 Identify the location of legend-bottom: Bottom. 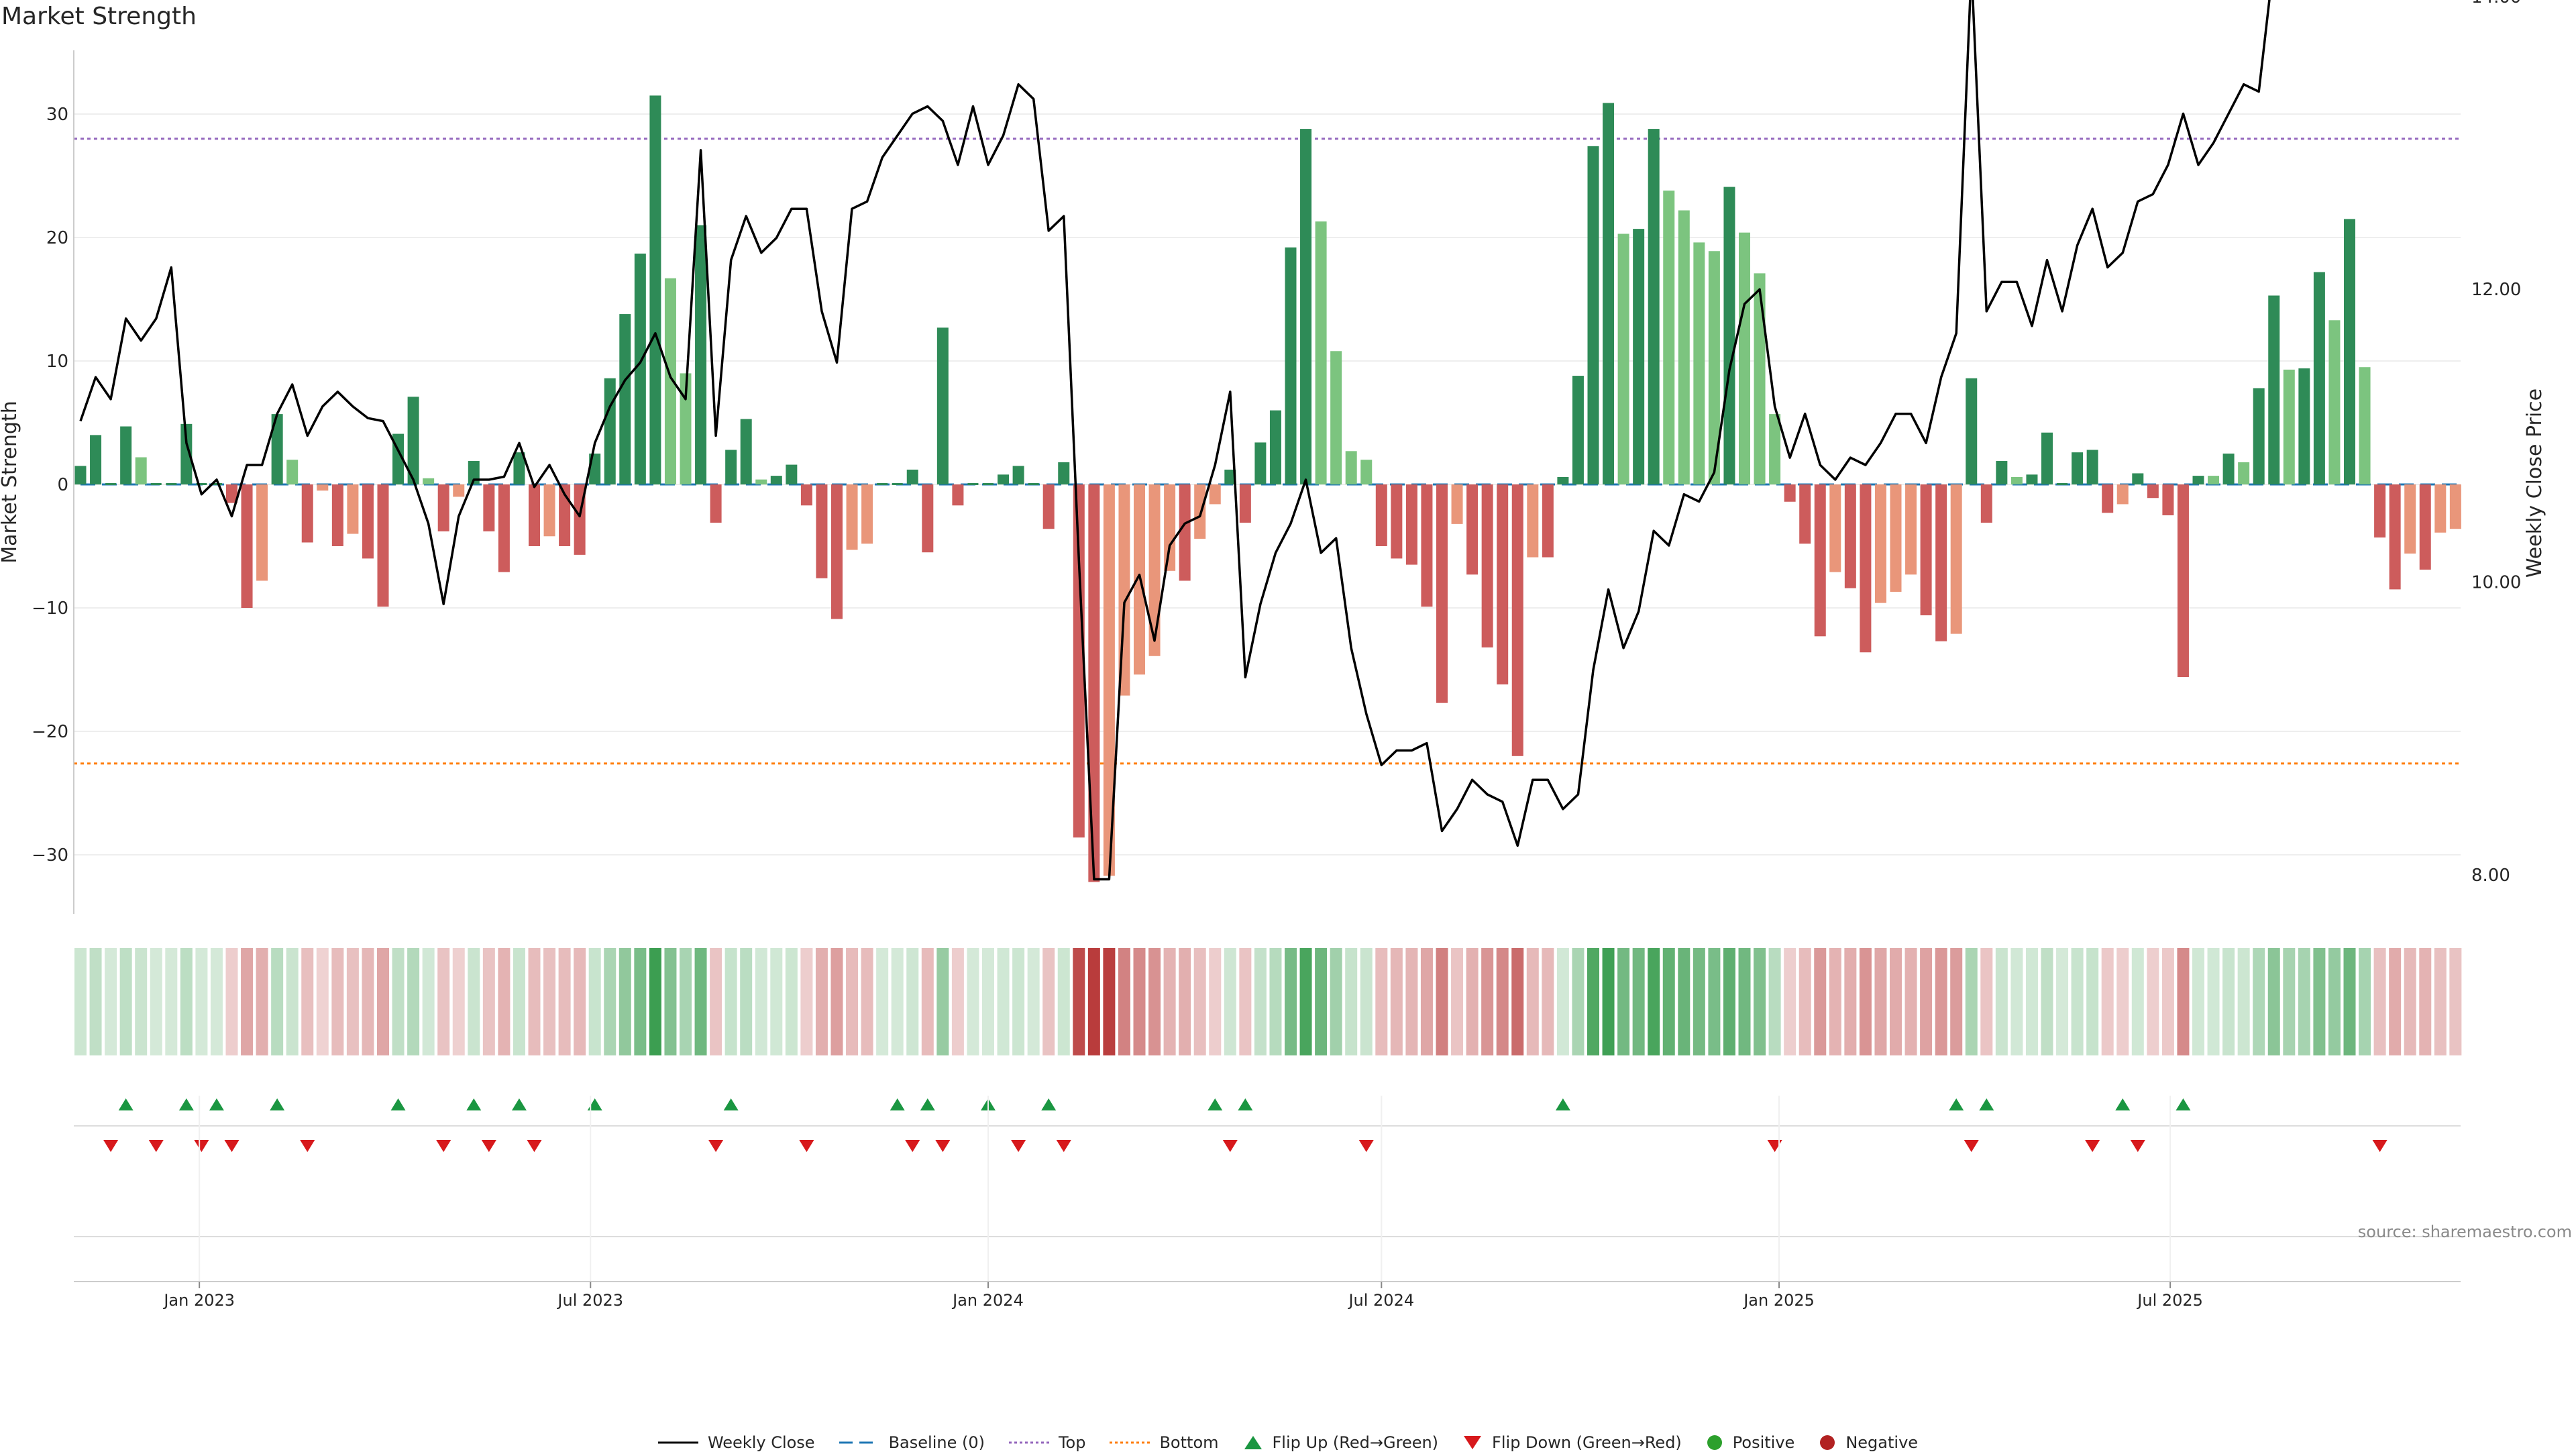
(1164, 1442).